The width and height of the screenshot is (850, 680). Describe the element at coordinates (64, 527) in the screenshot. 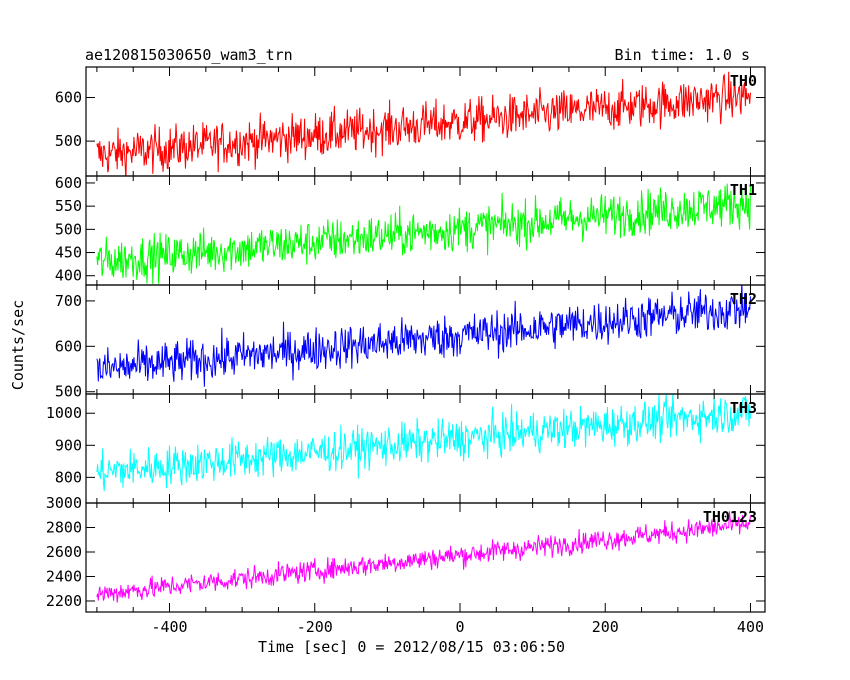

I see `y-tick-label: 2800` at that location.